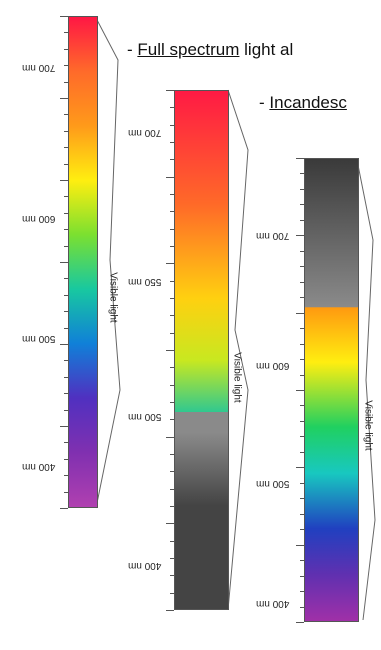 This screenshot has width=381, height=650. What do you see at coordinates (39, 338) in the screenshot?
I see `tick-label-500: 500 nm` at bounding box center [39, 338].